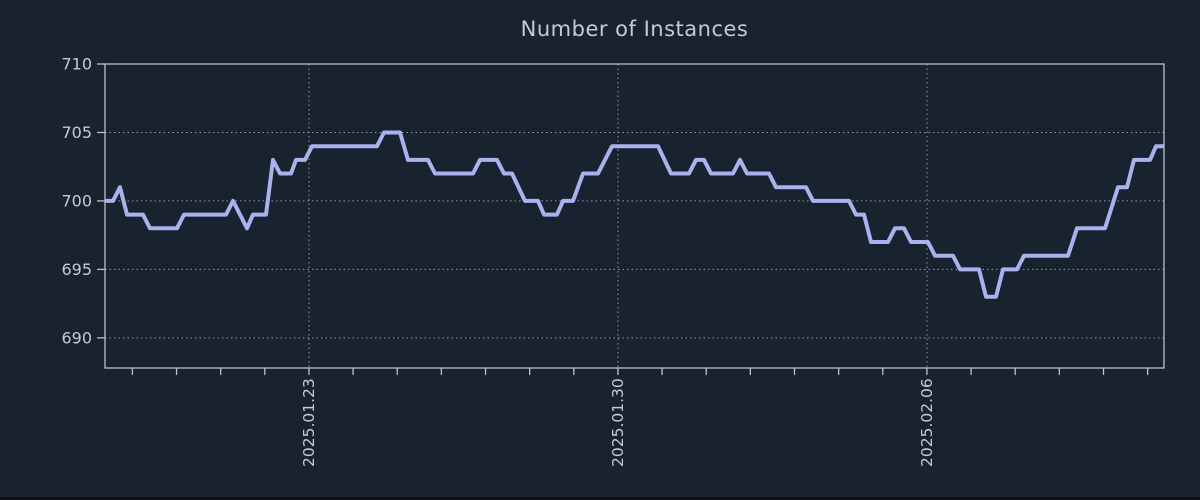 The height and width of the screenshot is (500, 1200). Describe the element at coordinates (618, 422) in the screenshot. I see `x-tick-label: 2025.01.30` at that location.